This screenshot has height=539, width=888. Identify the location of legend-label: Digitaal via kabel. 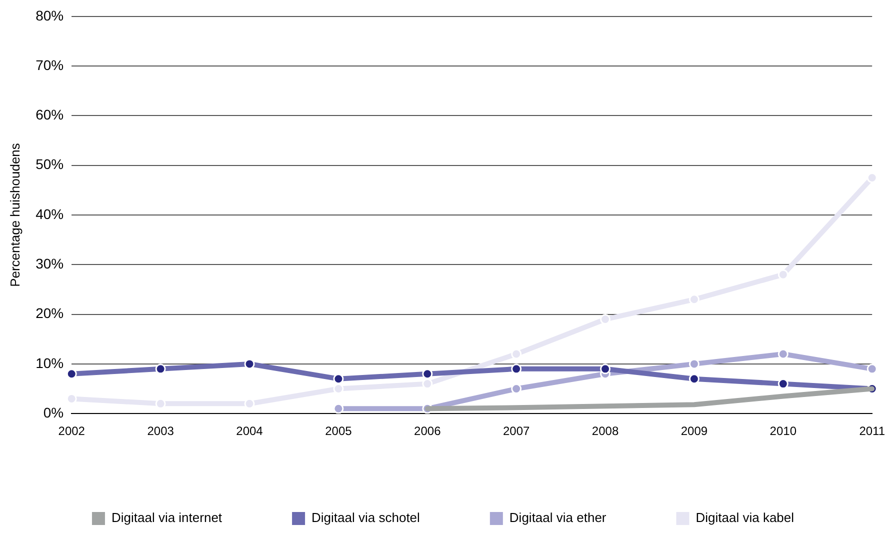
(745, 518).